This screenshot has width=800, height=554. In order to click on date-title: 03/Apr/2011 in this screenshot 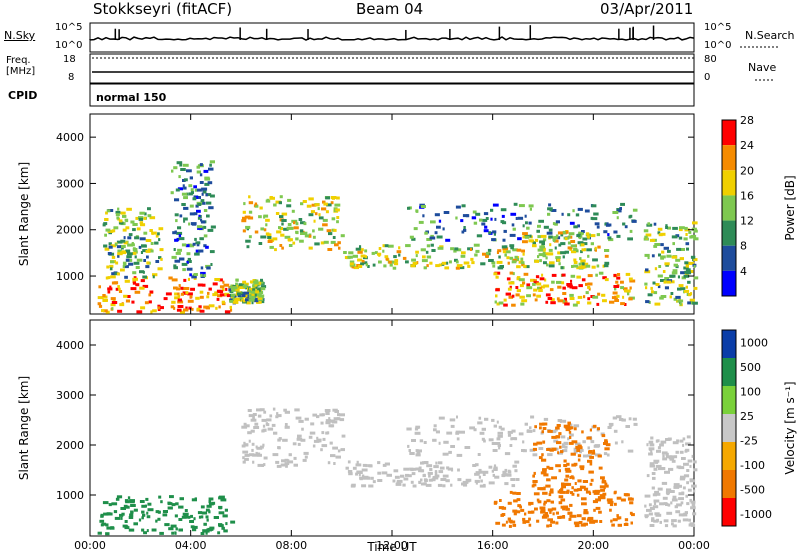, I will do `click(647, 9)`.